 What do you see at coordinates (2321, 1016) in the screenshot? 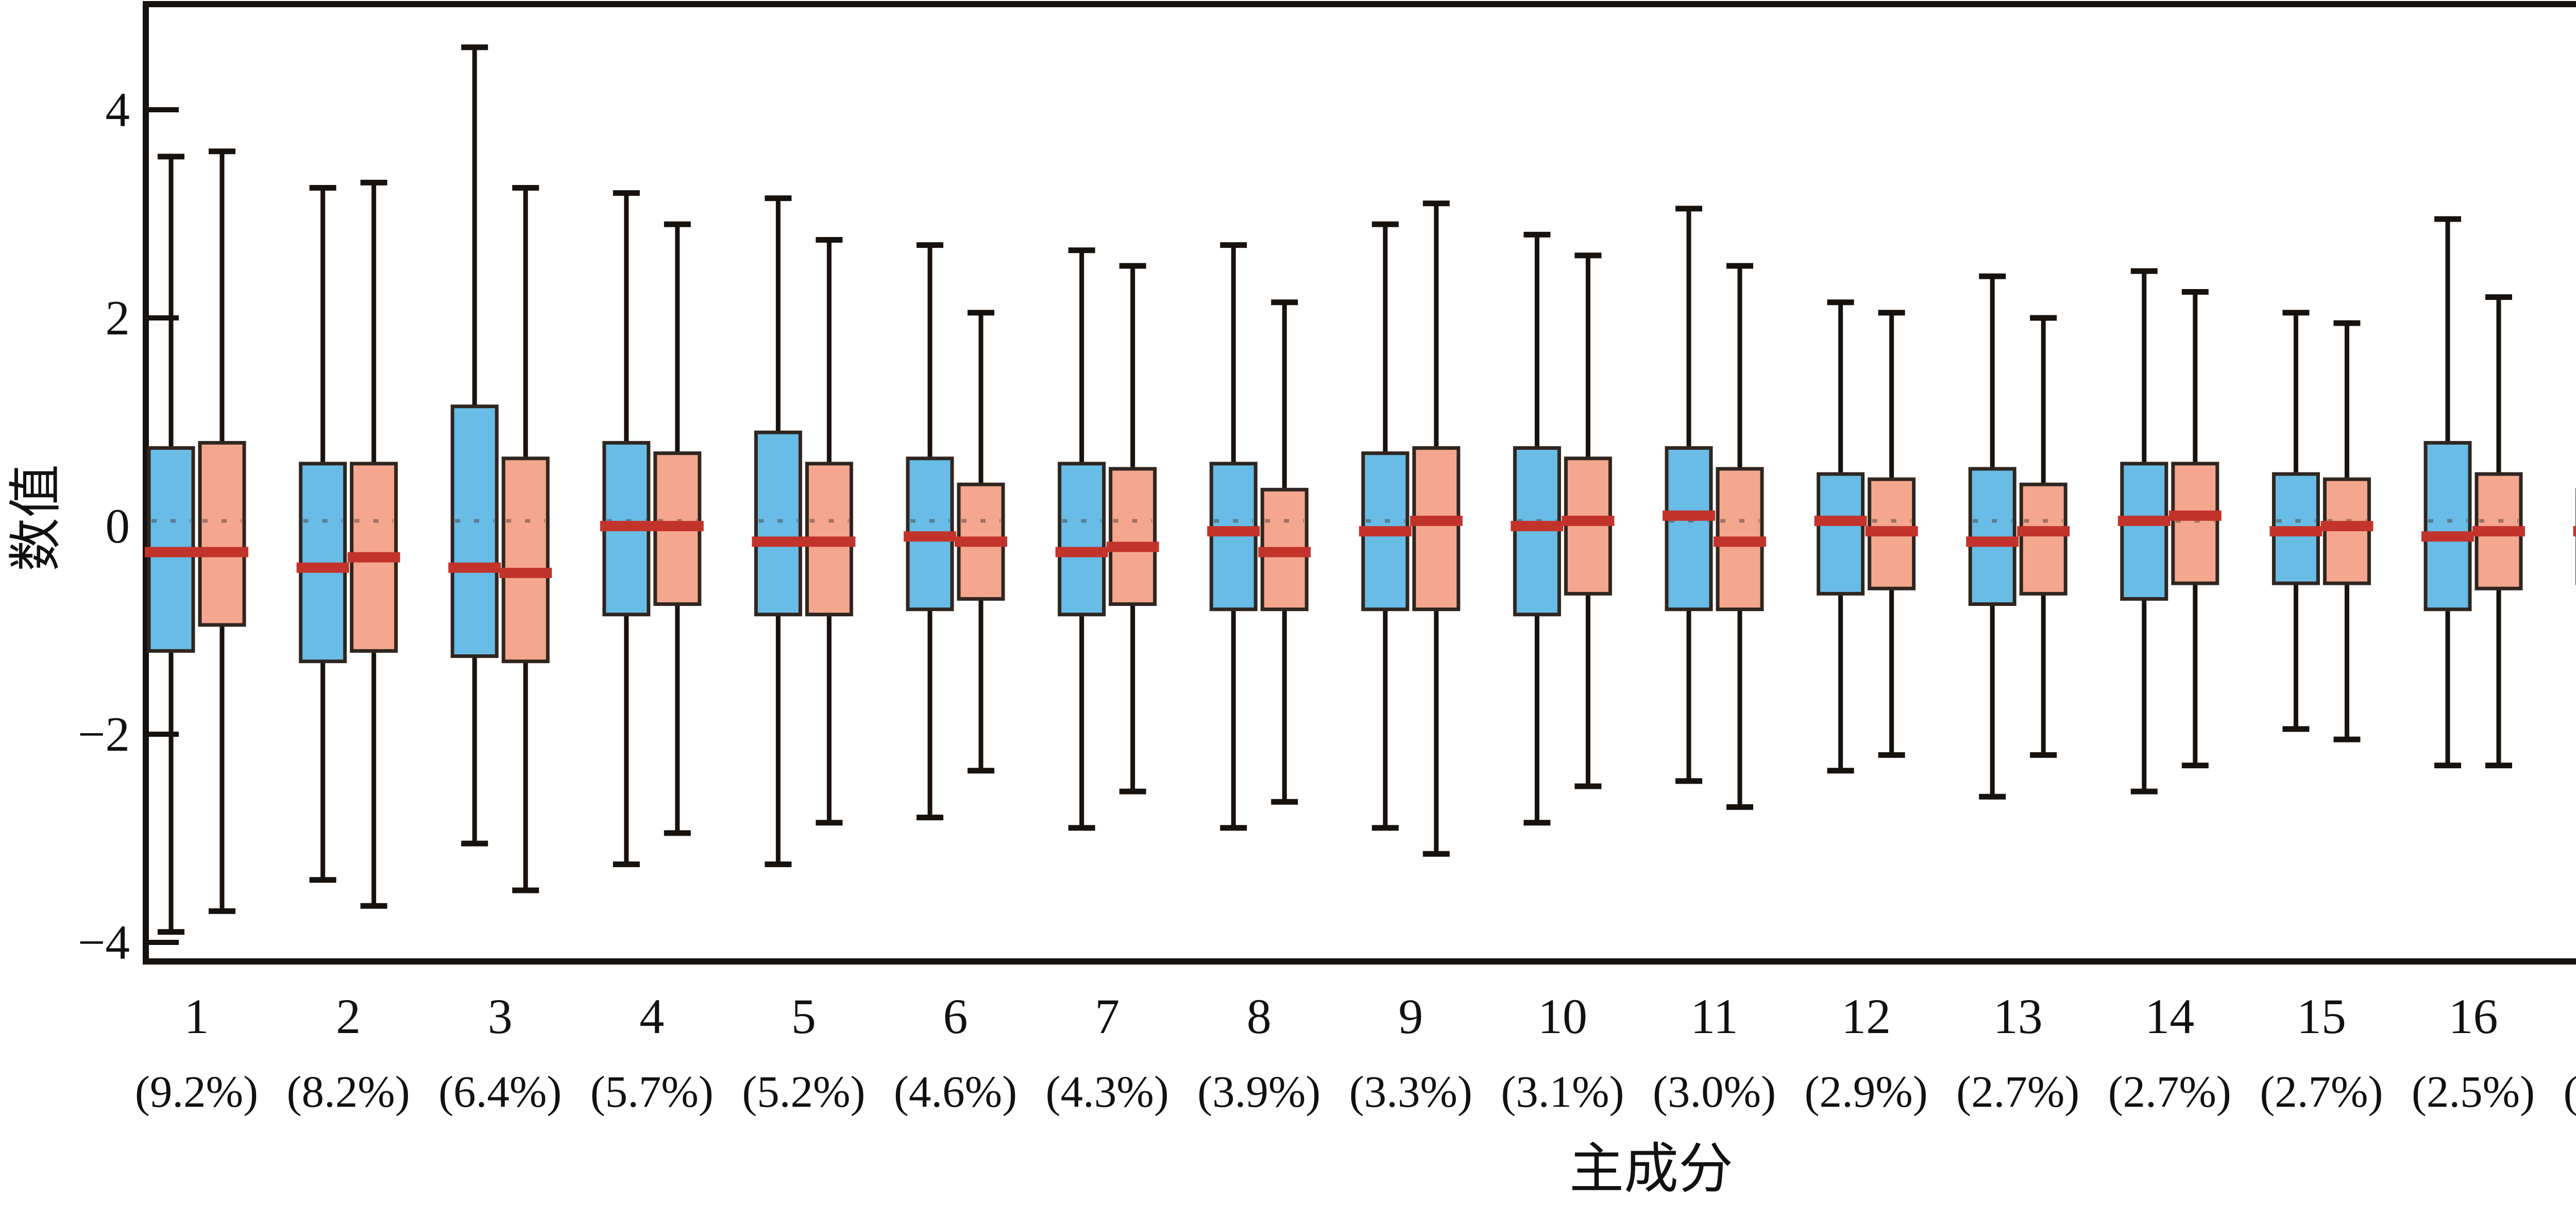
I see `x-tick-label-15: 15` at bounding box center [2321, 1016].